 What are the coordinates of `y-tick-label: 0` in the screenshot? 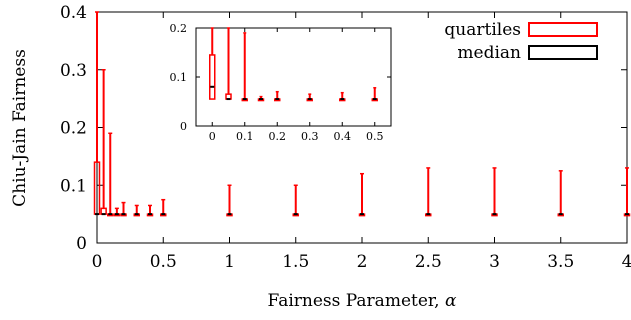 It's located at (81, 244).